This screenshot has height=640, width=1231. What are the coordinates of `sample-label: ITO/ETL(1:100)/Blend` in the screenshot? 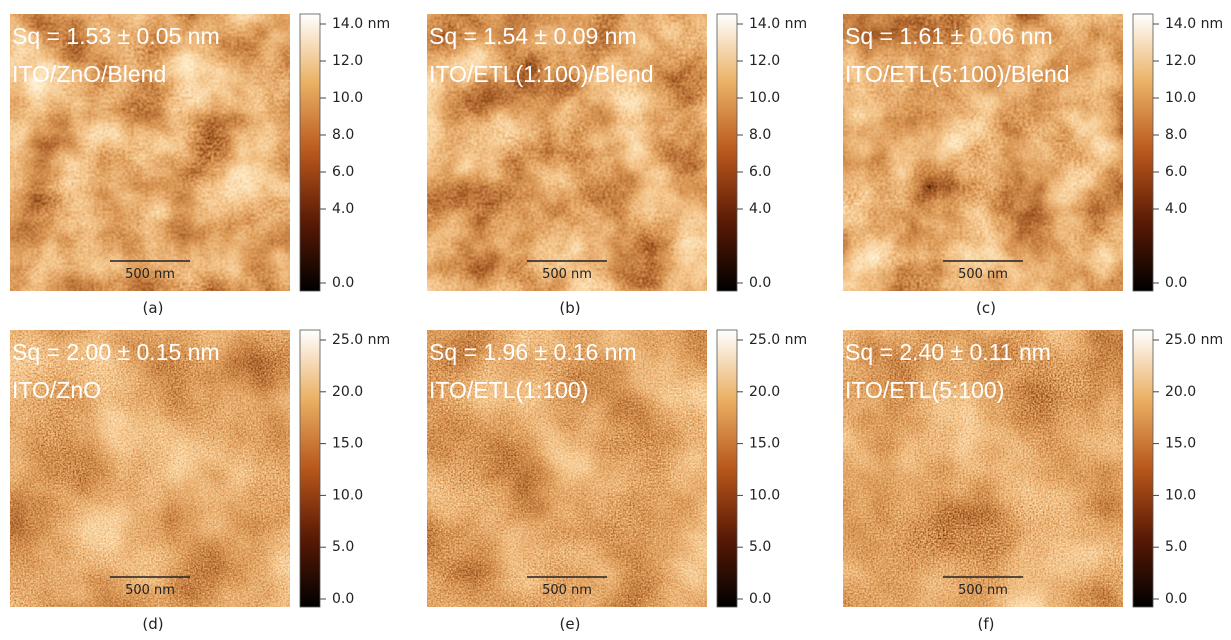 It's located at (541, 74).